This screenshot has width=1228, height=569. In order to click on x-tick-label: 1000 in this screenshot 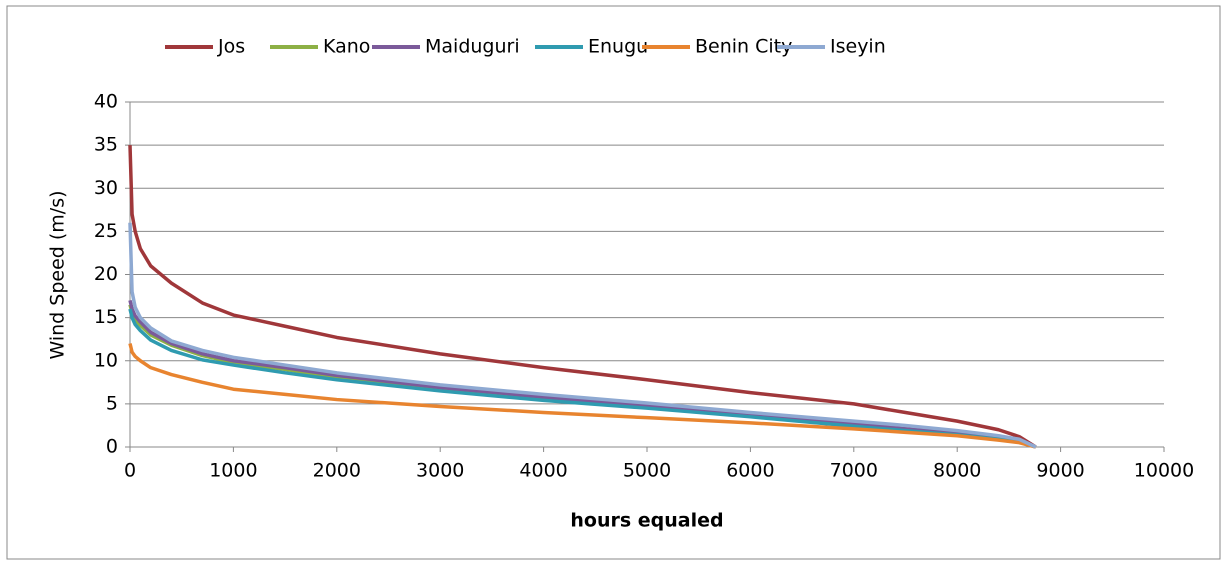, I will do `click(233, 471)`.